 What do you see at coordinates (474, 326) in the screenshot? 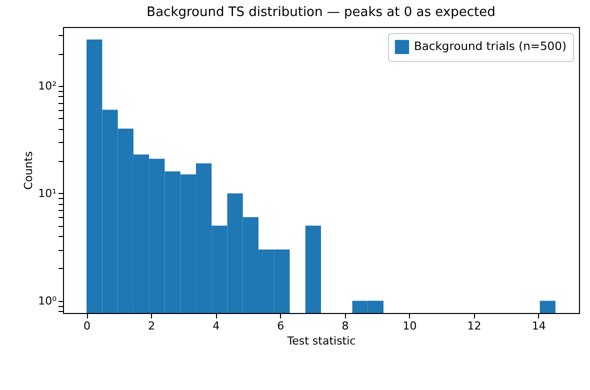
I see `x-tick-label: 12` at bounding box center [474, 326].